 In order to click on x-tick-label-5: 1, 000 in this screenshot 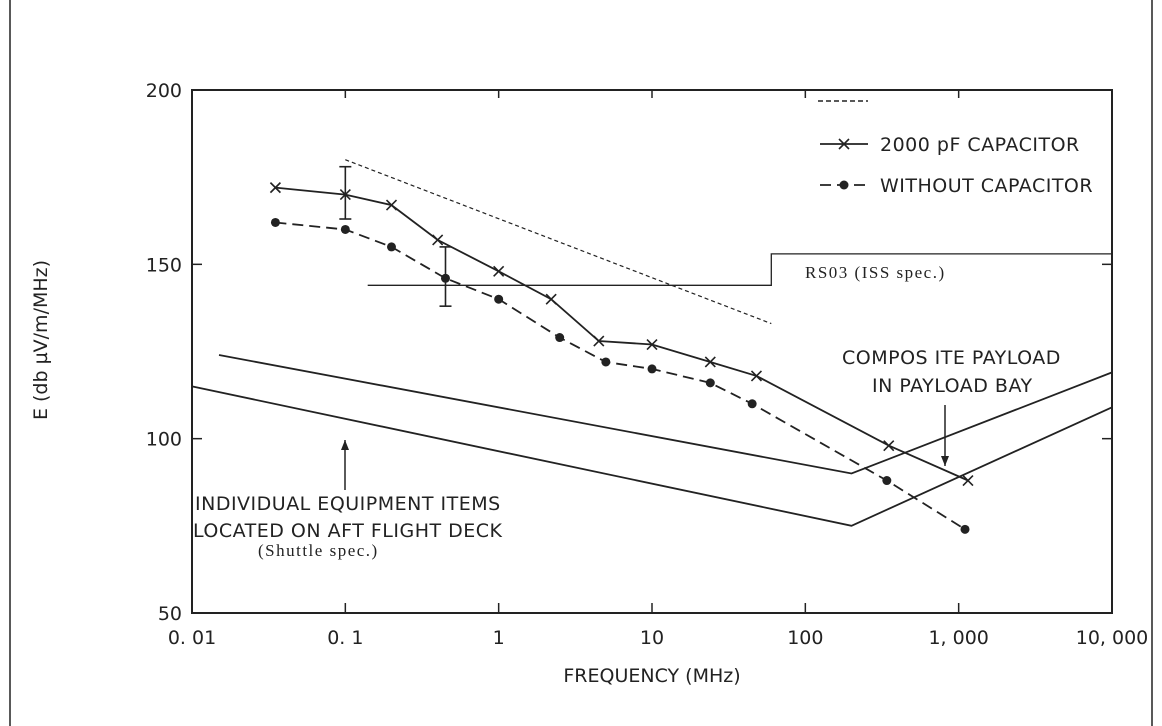, I will do `click(958, 638)`.